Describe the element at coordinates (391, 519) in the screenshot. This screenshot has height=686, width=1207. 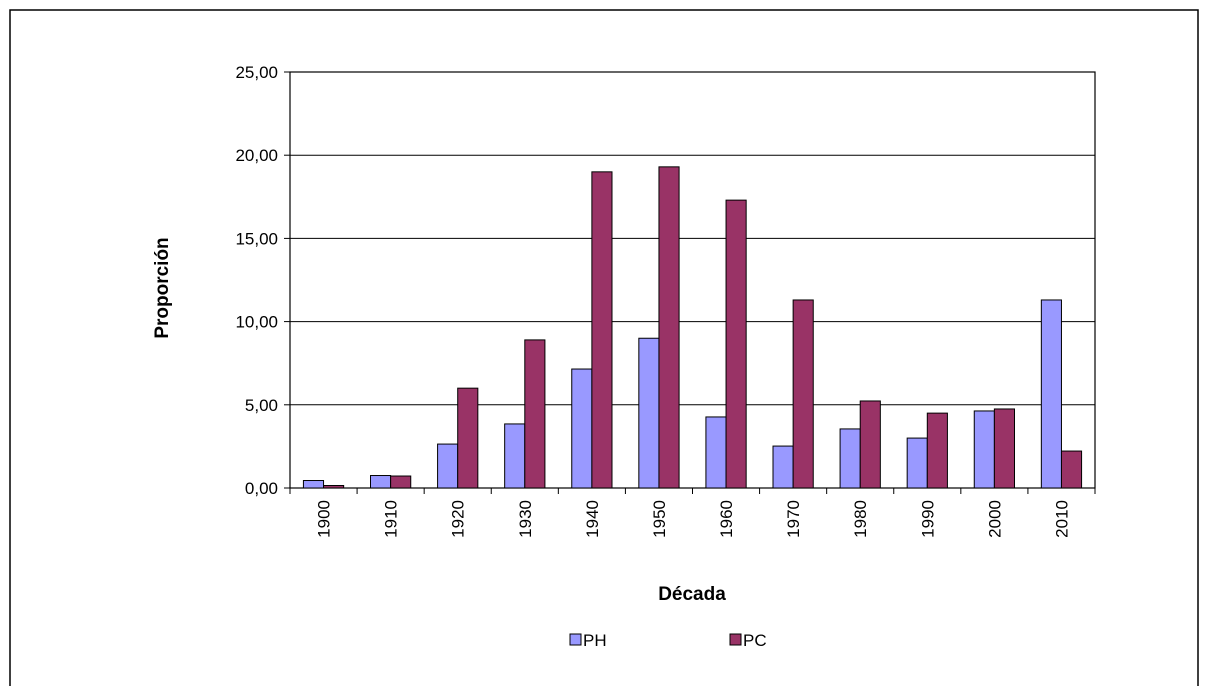
I see `x-tick-label: 1910` at that location.